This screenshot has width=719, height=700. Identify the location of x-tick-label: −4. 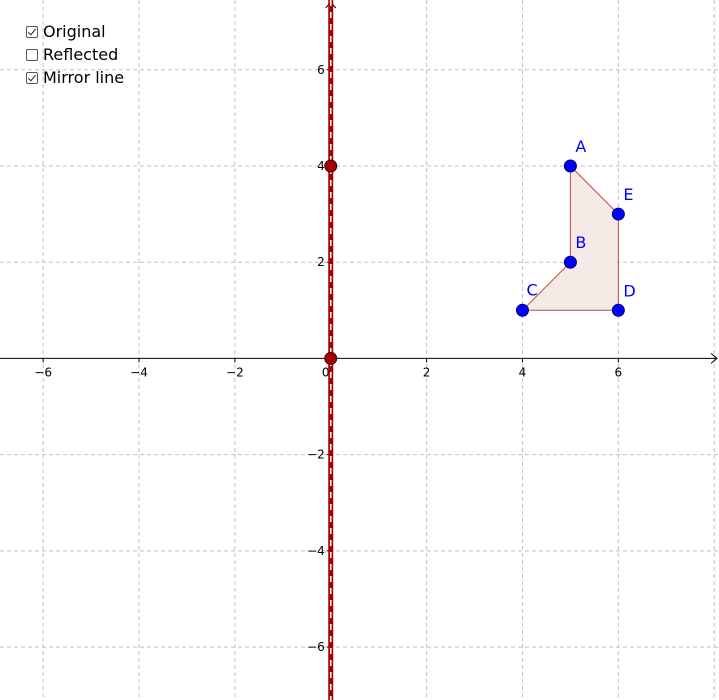
(139, 372).